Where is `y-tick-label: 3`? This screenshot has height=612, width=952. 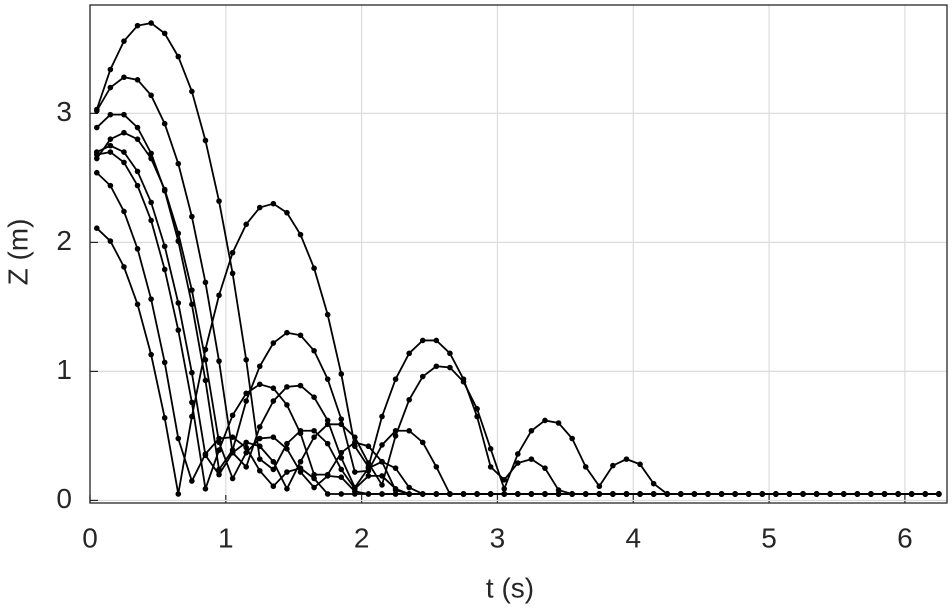
y-tick-label: 3 is located at coordinates (64, 111).